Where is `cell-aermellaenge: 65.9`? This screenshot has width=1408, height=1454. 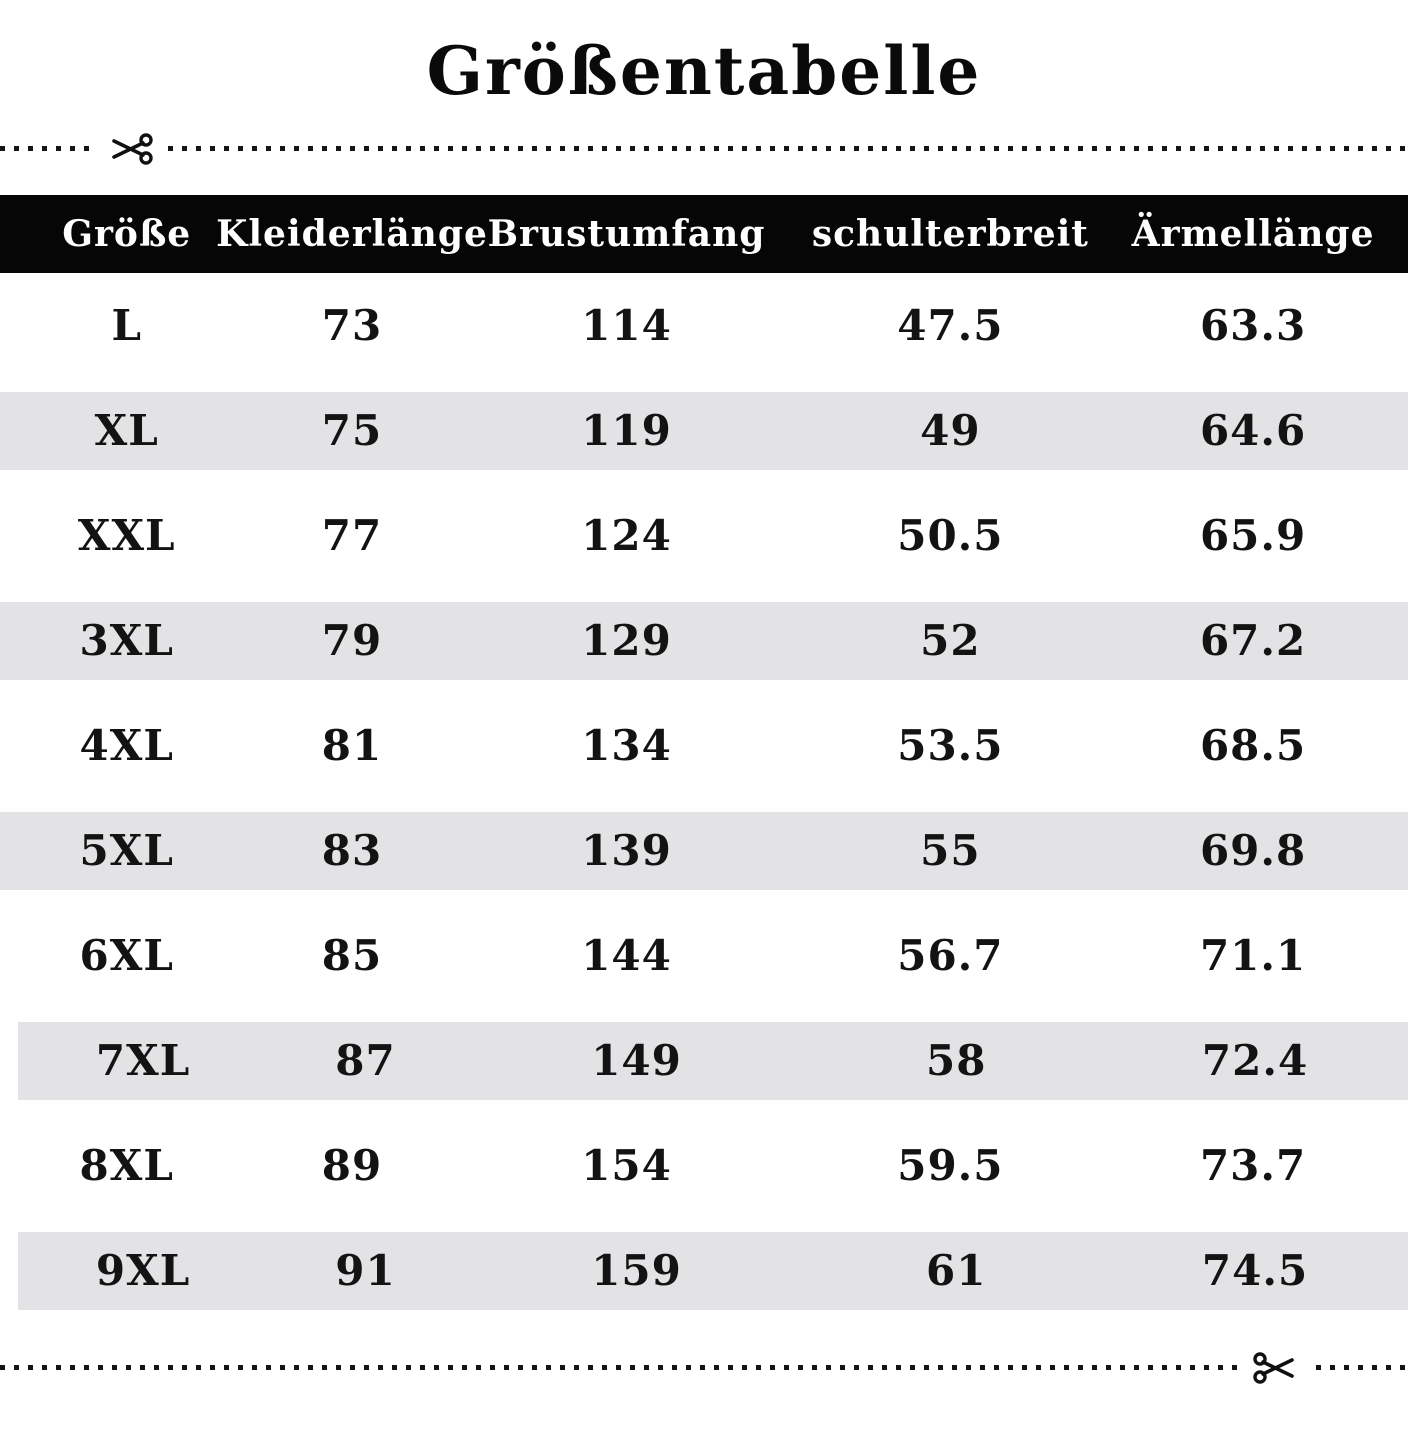
cell-aermellaenge: 65.9 is located at coordinates (1253, 535).